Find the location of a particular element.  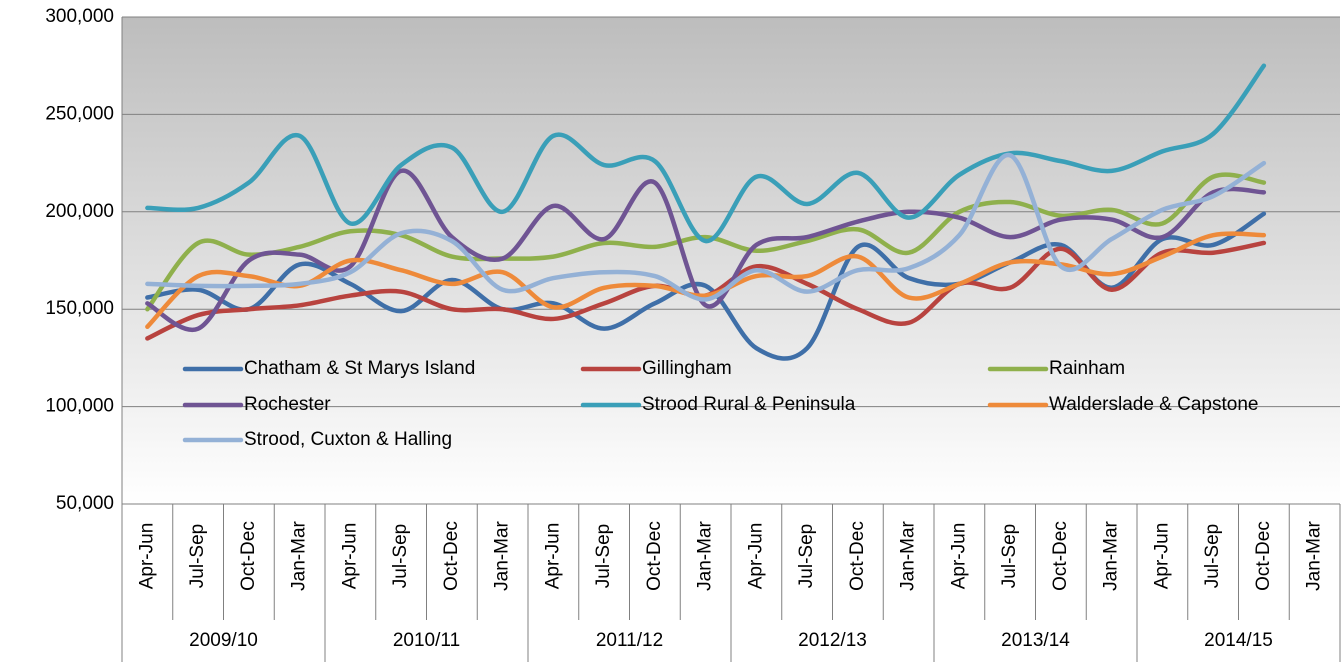

group-label: 2010/11 is located at coordinates (426, 640).